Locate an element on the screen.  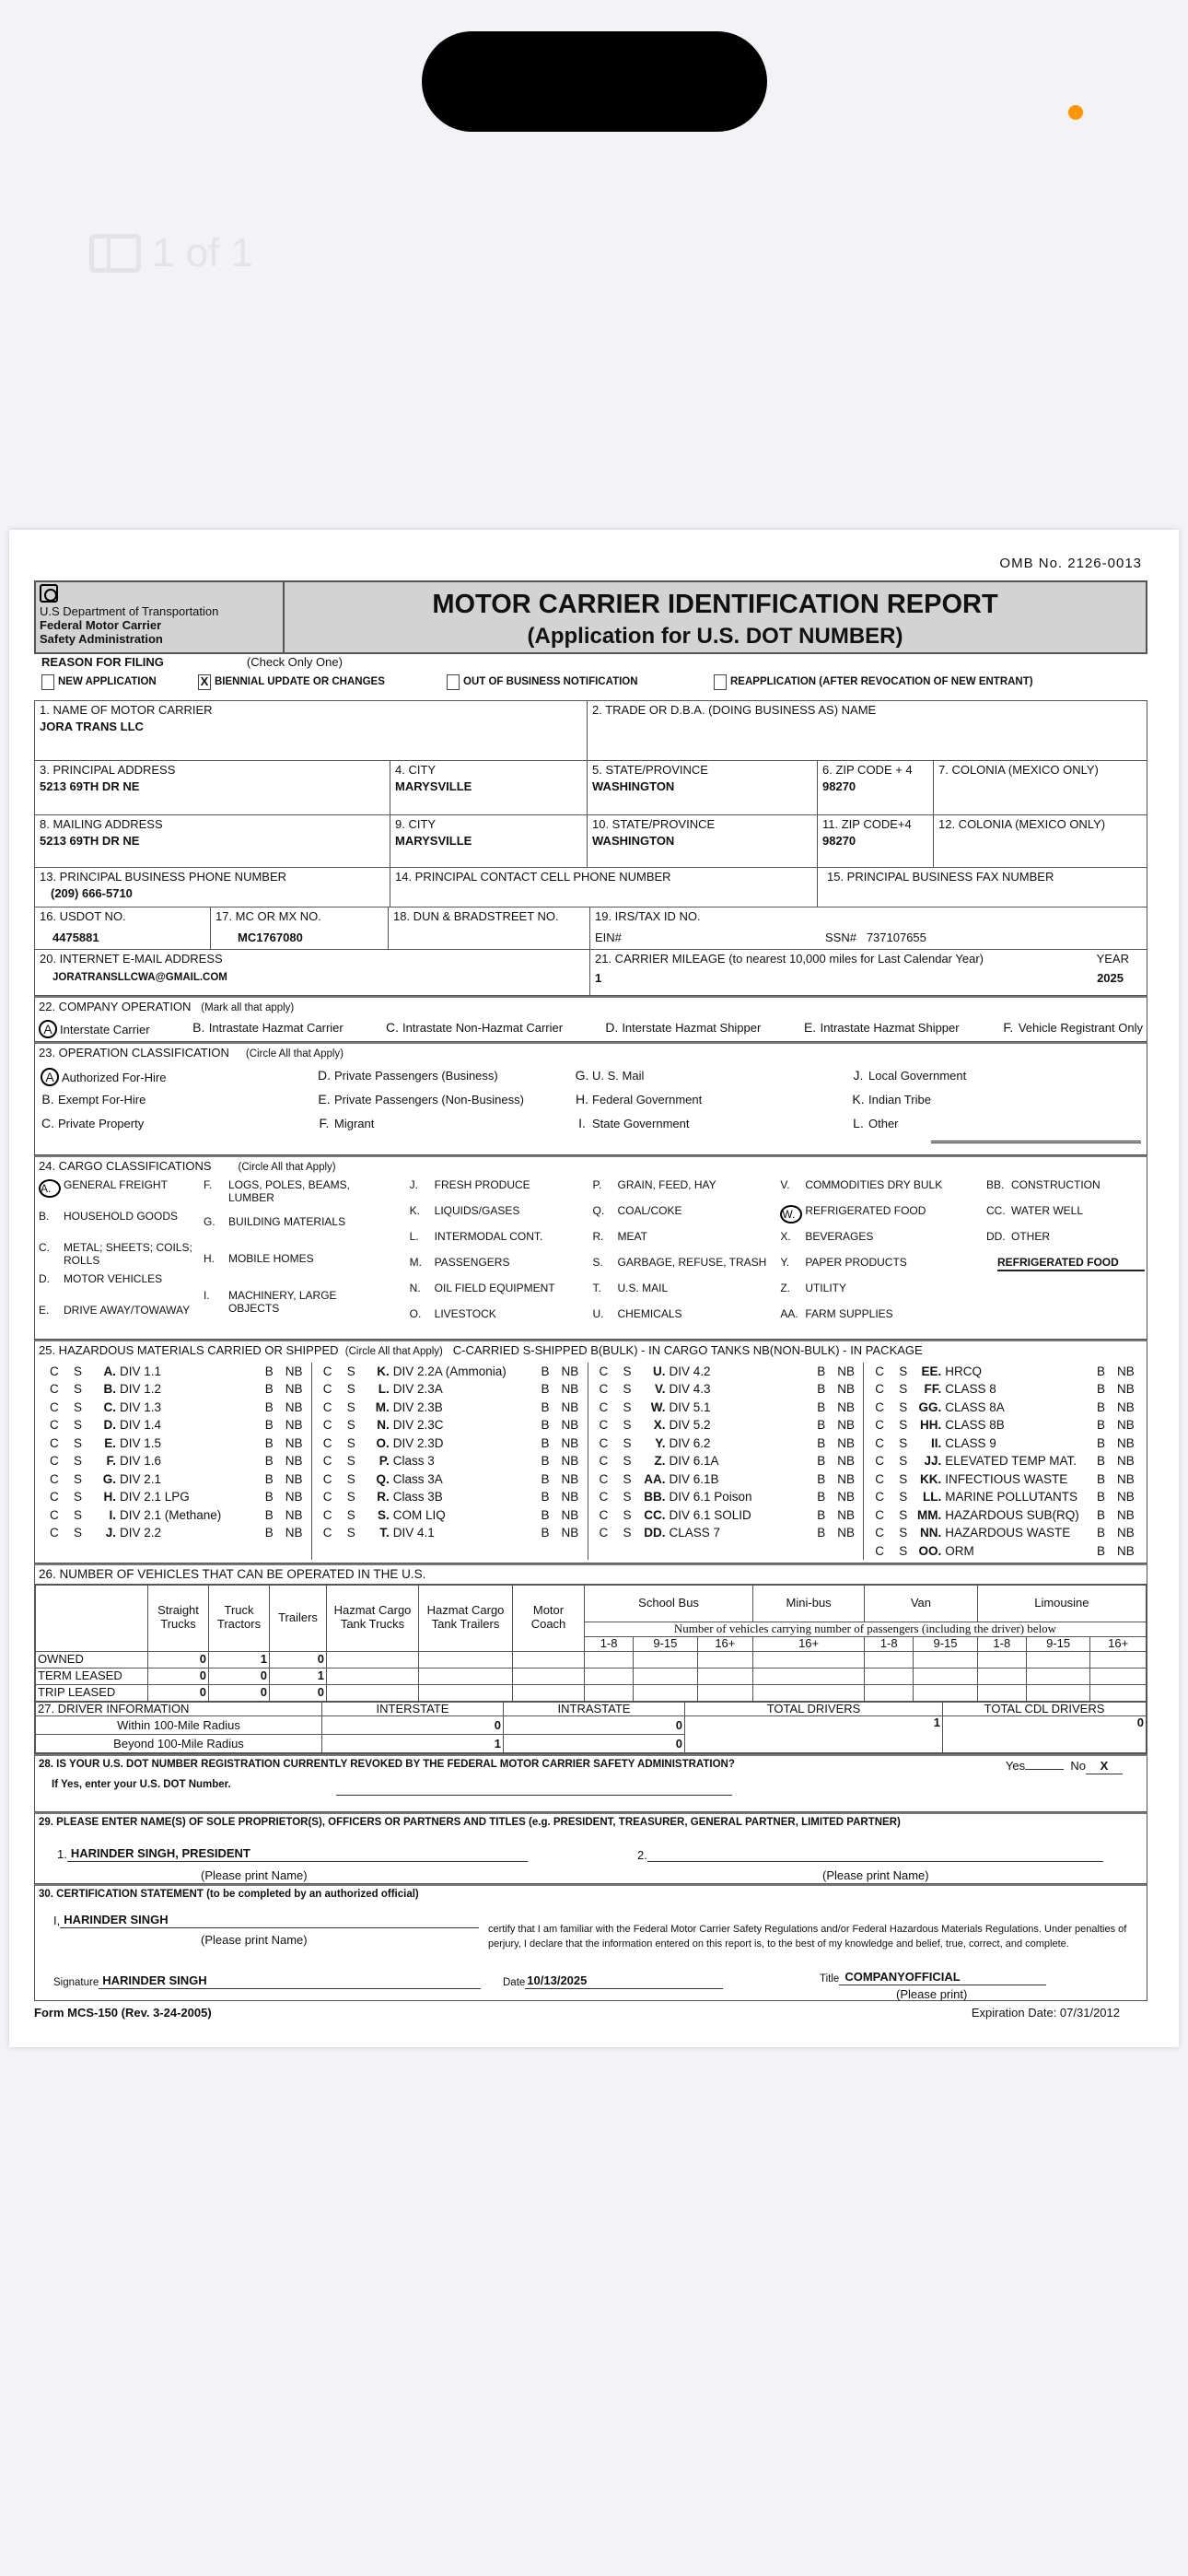
operation-class-option: F. Migrant is located at coordinates (446, 1128).